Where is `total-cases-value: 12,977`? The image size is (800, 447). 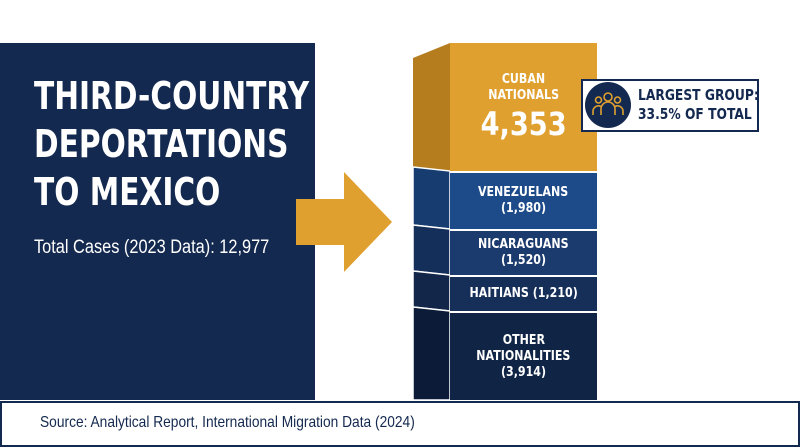
total-cases-value: 12,977 is located at coordinates (244, 247).